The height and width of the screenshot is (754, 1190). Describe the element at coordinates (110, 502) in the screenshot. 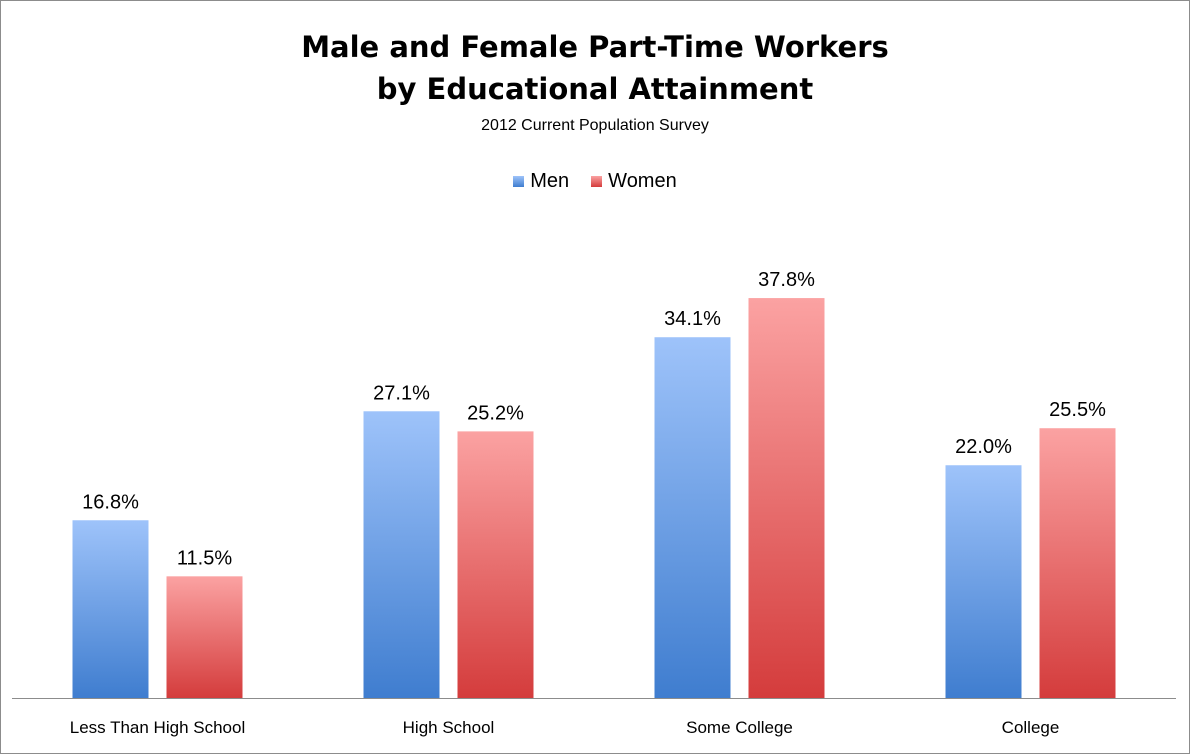

I see `data-label-men-less-than-high-school: 16.8%` at that location.